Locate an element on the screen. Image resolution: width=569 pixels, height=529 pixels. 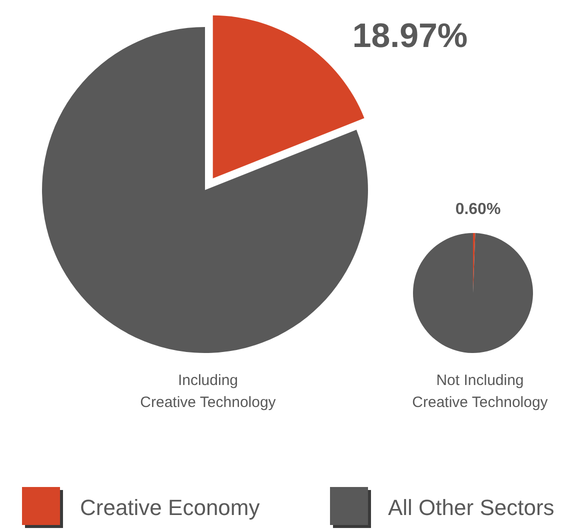
slice-label: Including Creative Technology is located at coordinates (208, 391).